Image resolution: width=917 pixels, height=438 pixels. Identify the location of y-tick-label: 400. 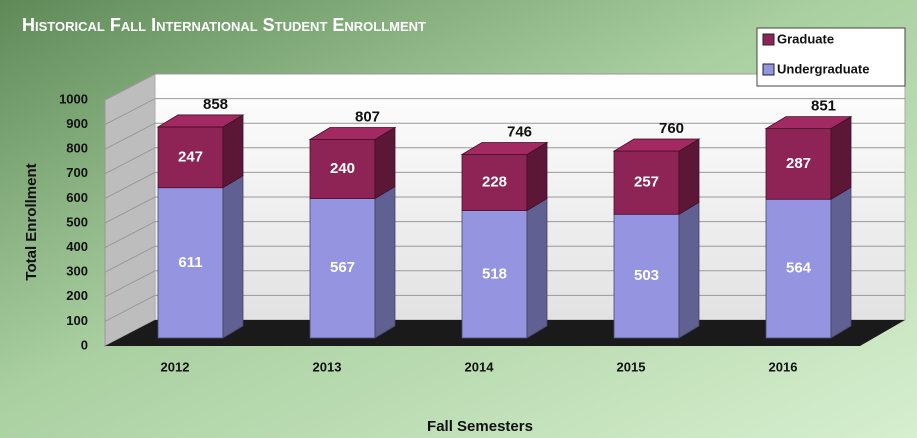
(77, 246).